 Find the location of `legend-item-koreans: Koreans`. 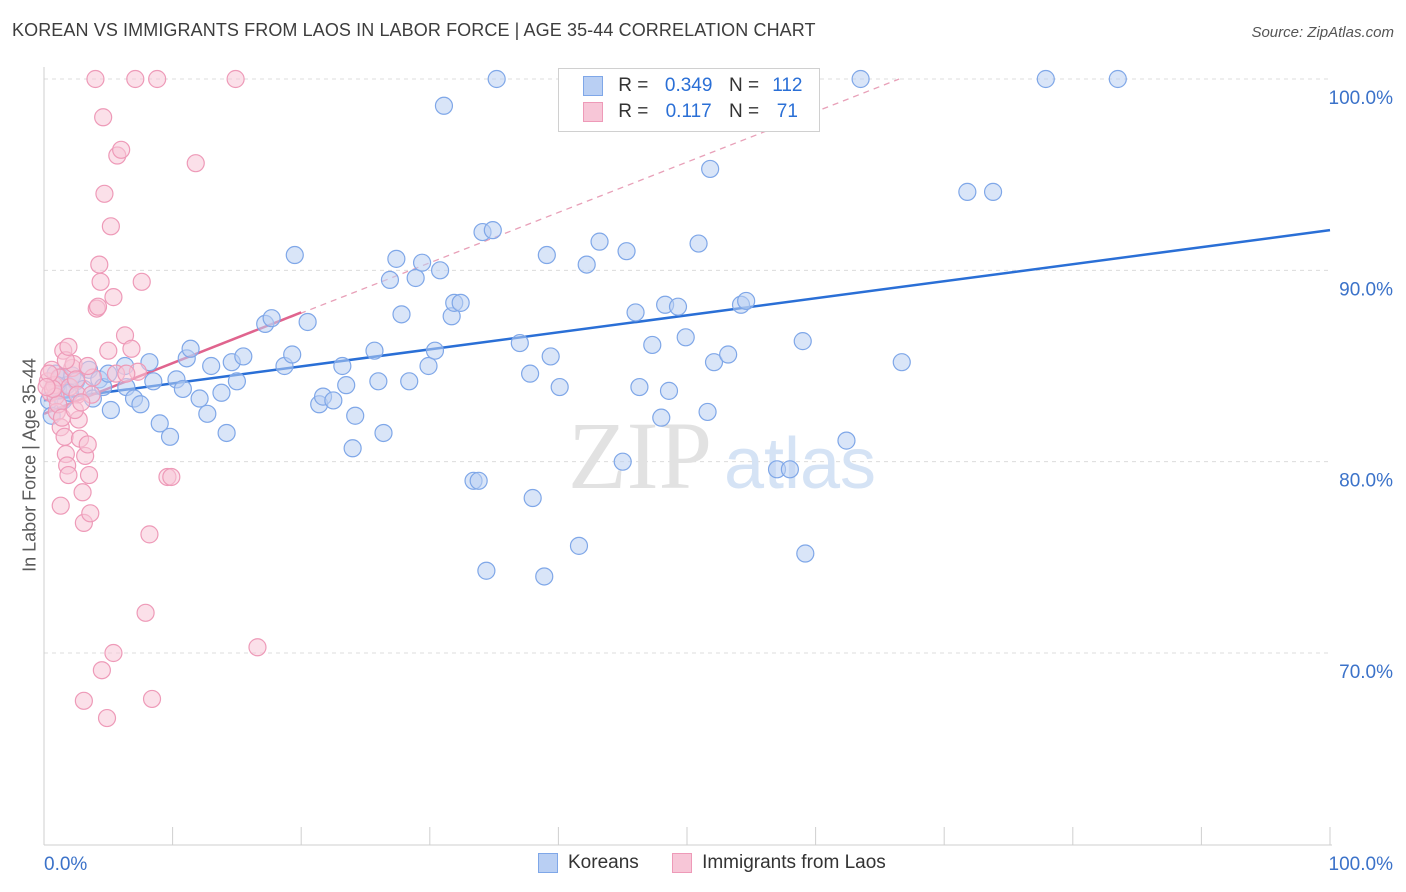

legend-item-koreans: Koreans is located at coordinates (588, 863).